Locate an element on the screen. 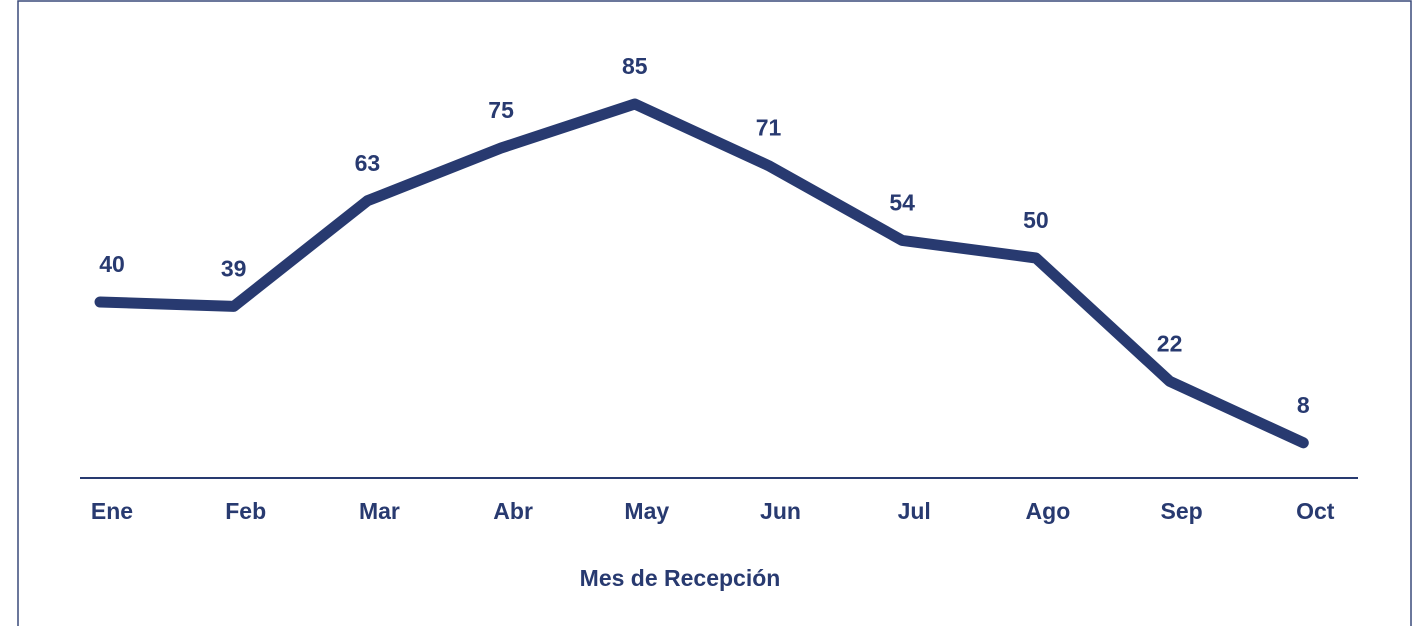 This screenshot has width=1415, height=626. x-tick-label: Sep is located at coordinates (1182, 511).